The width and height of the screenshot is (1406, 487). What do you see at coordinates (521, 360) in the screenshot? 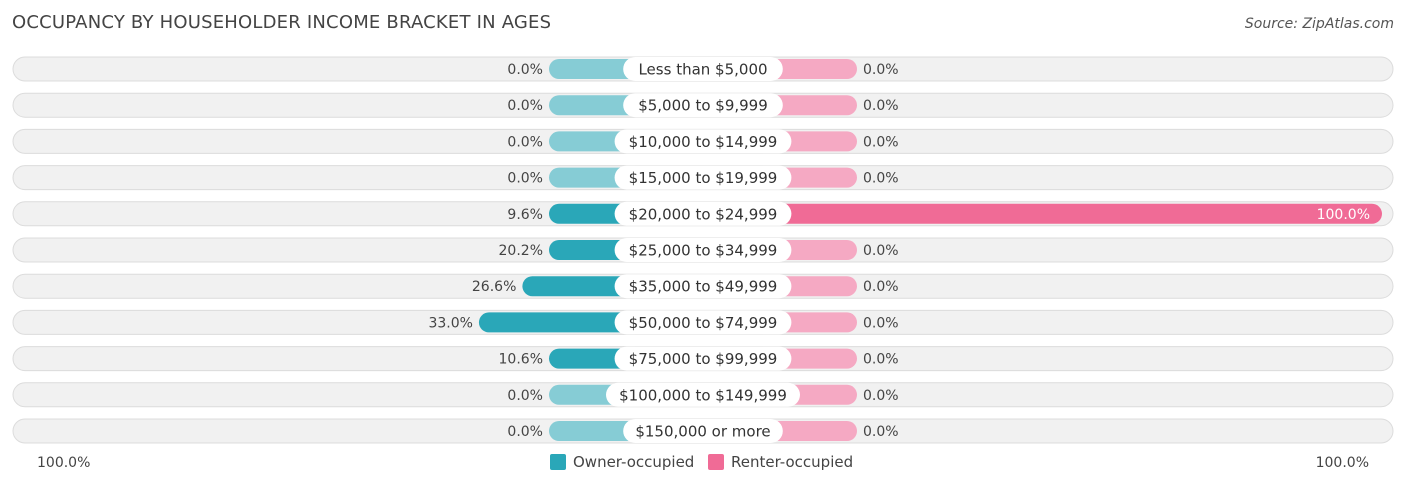
I see `owner-value-label: 10.6%` at bounding box center [521, 360].